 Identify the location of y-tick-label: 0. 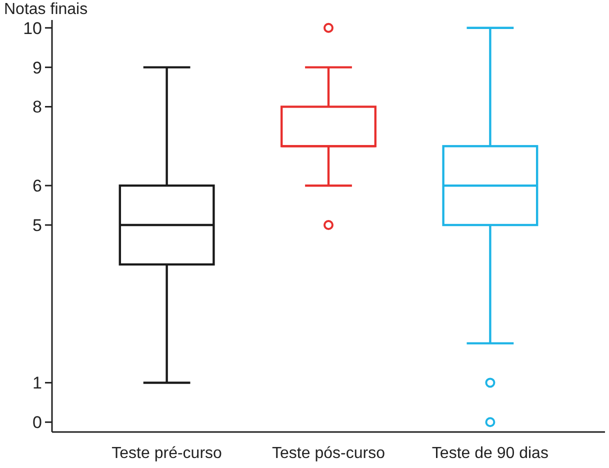
(37, 422).